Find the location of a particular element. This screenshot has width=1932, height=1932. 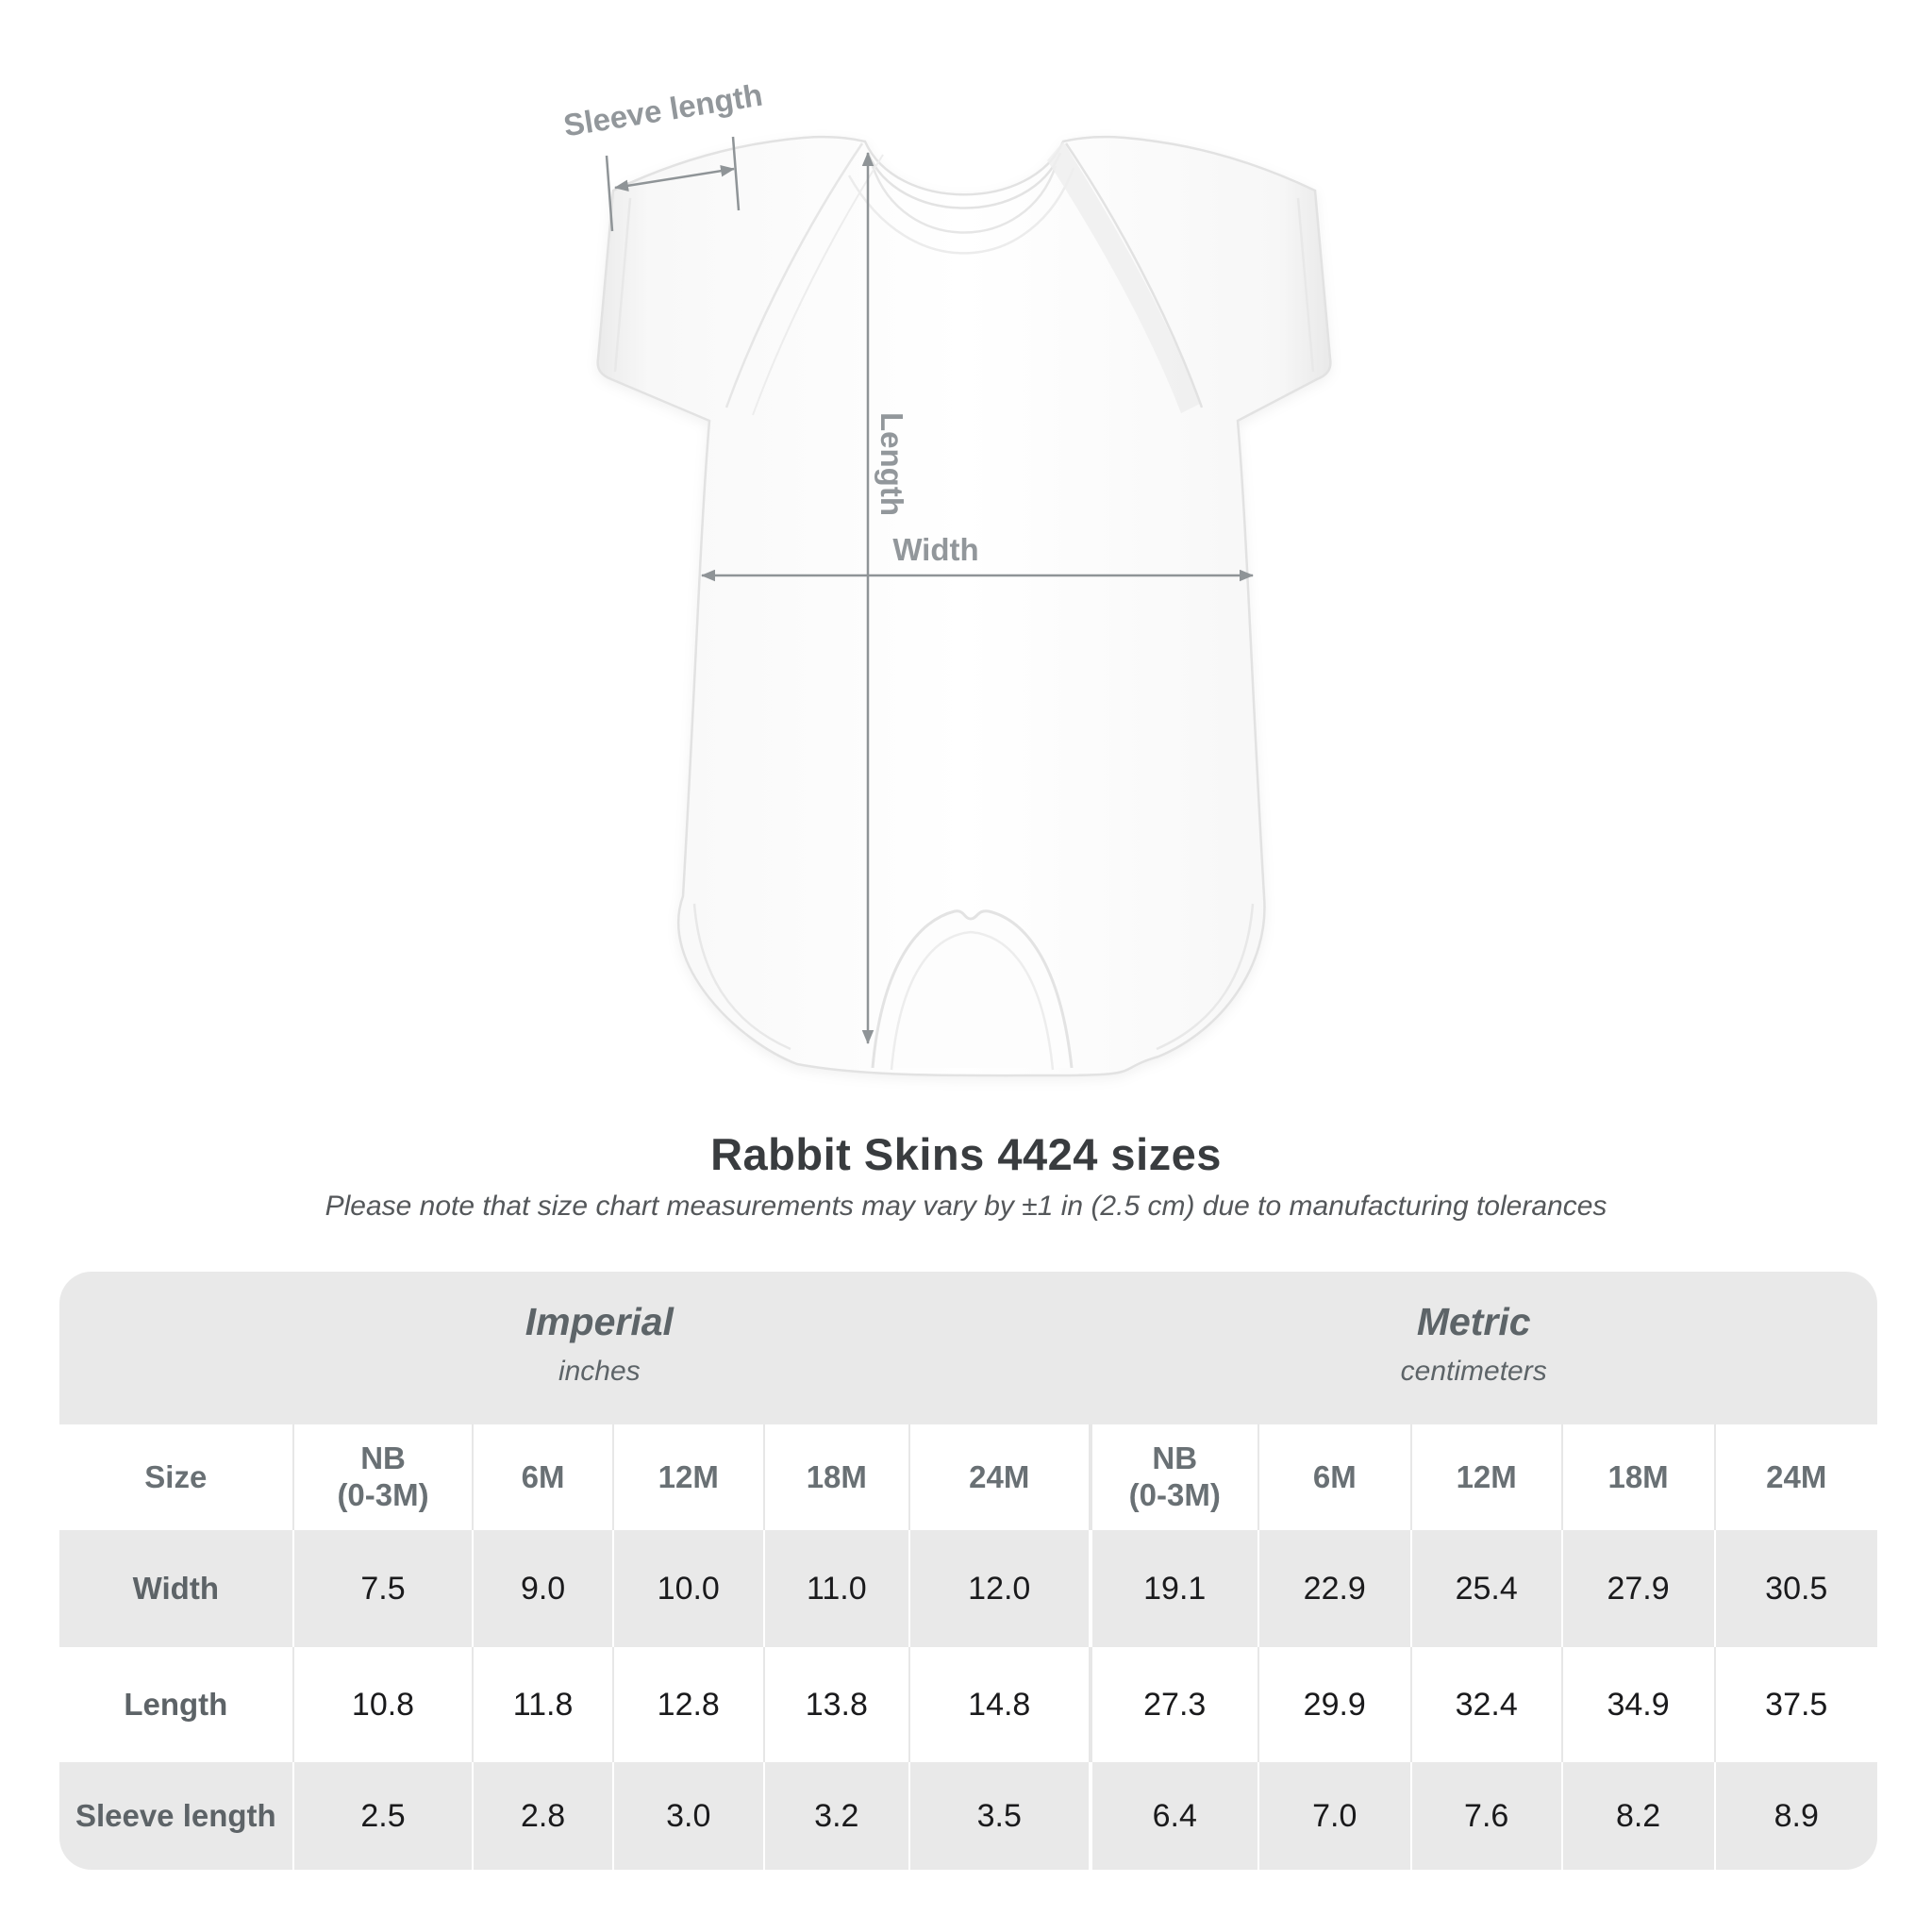

value-cell: 10.8 is located at coordinates (382, 1704).